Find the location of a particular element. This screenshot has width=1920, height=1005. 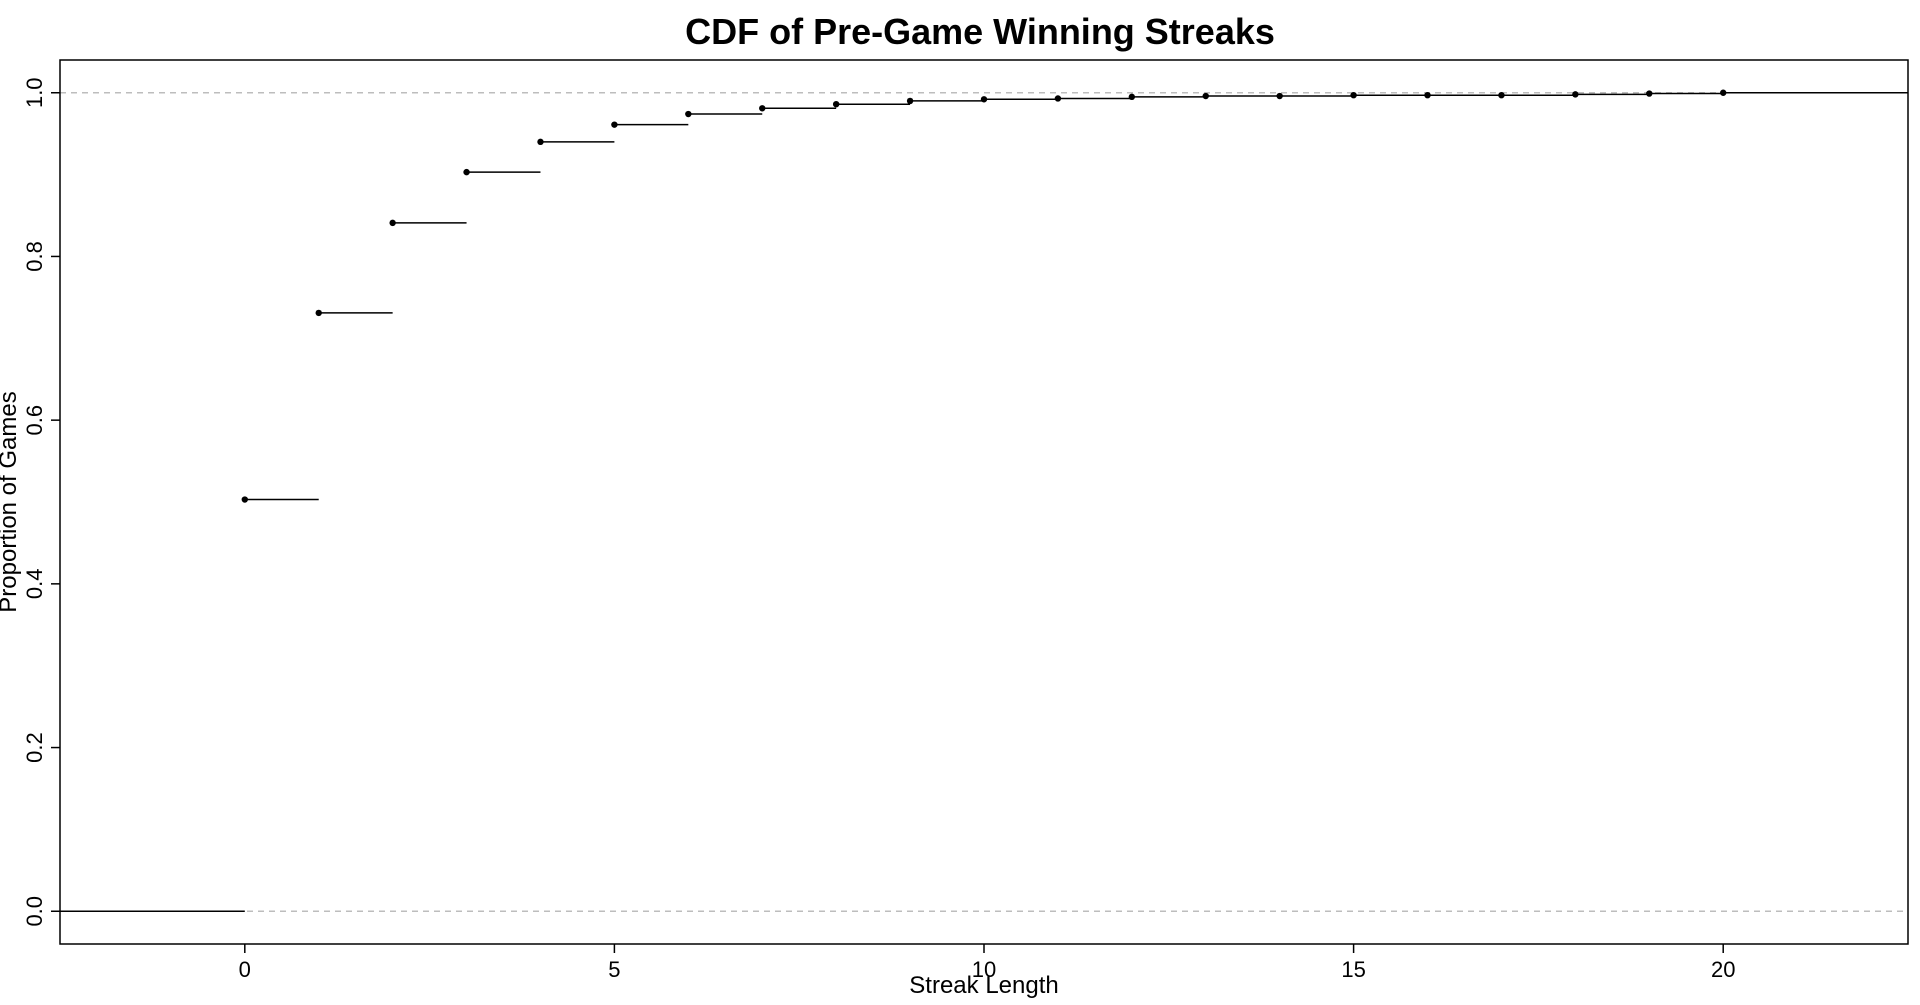

y-tick-label: 0.2 is located at coordinates (34, 747).